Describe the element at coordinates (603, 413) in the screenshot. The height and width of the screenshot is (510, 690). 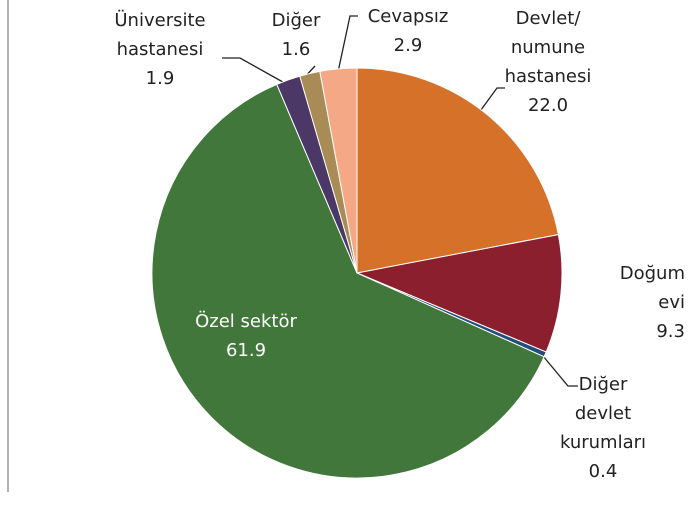
I see `category-label: Diğer devlet kurumları` at that location.